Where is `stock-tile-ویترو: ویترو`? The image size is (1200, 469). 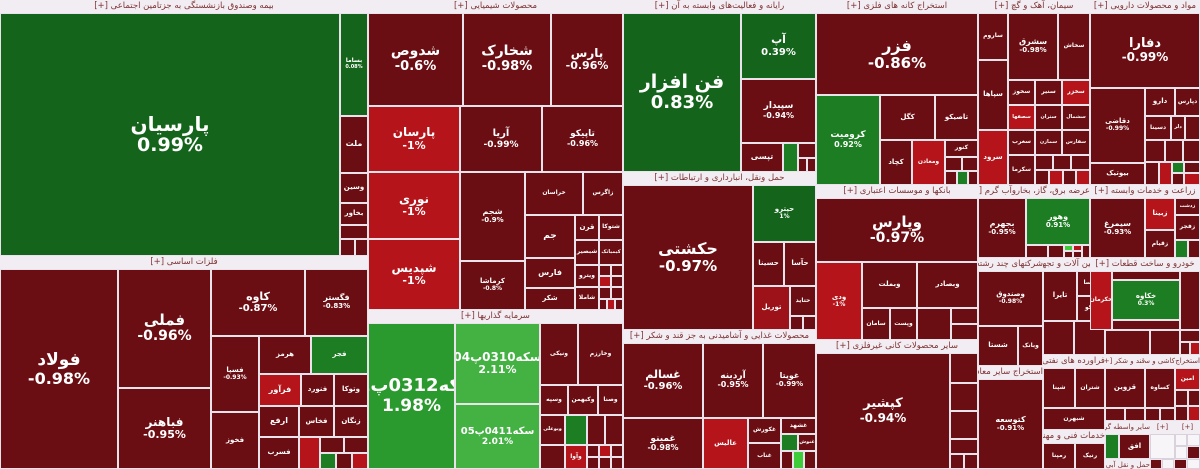 stock-tile-ویترو: ویترو is located at coordinates (587, 276).